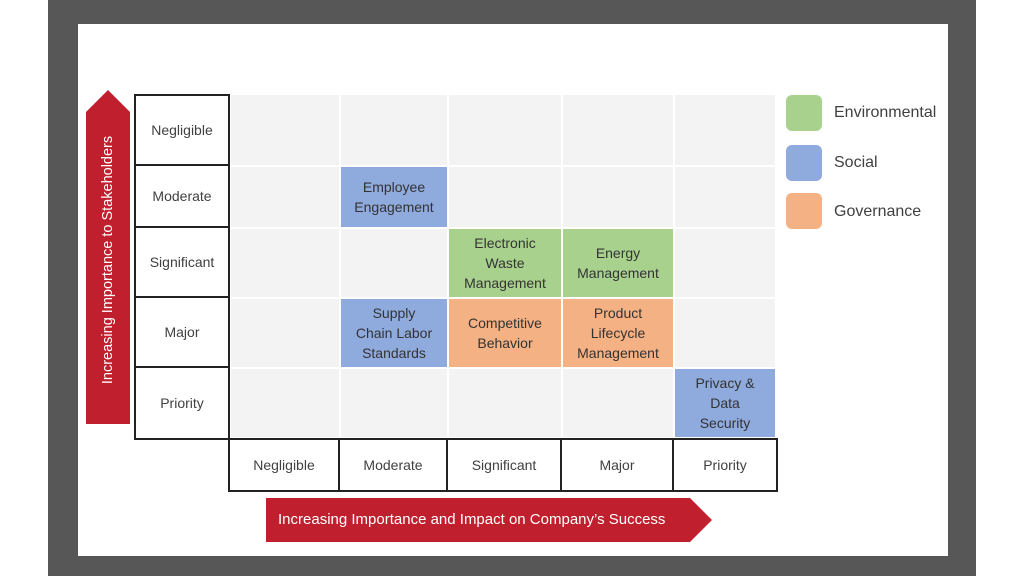  What do you see at coordinates (505, 263) in the screenshot?
I see `issue-cell: Electronic Waste Management` at bounding box center [505, 263].